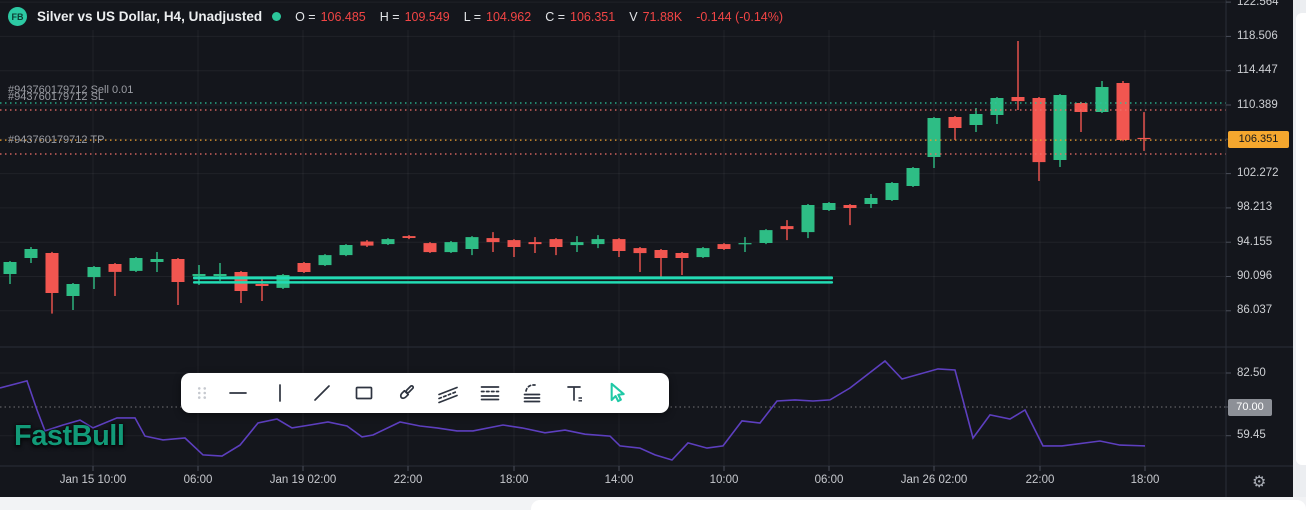 The height and width of the screenshot is (510, 1306). I want to click on time-axis-label: 10:00, so click(724, 480).